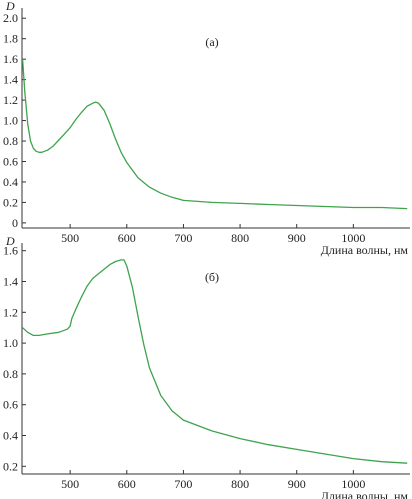 This screenshot has height=499, width=412. I want to click on panel-label: (б), so click(212, 277).